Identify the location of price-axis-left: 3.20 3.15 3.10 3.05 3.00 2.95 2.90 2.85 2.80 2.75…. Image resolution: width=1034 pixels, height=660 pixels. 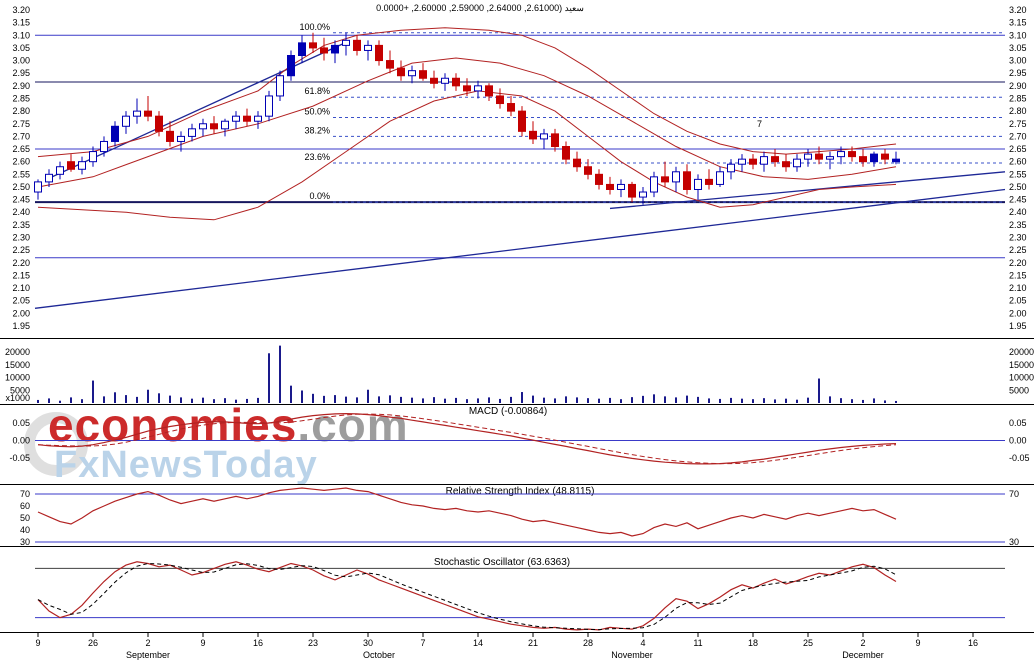
(21, 168).